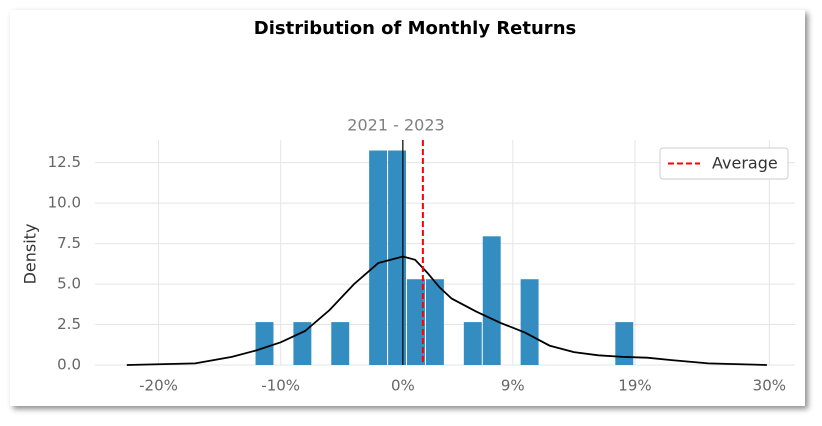 The width and height of the screenshot is (822, 426). I want to click on x-tick-label: -10%, so click(280, 386).